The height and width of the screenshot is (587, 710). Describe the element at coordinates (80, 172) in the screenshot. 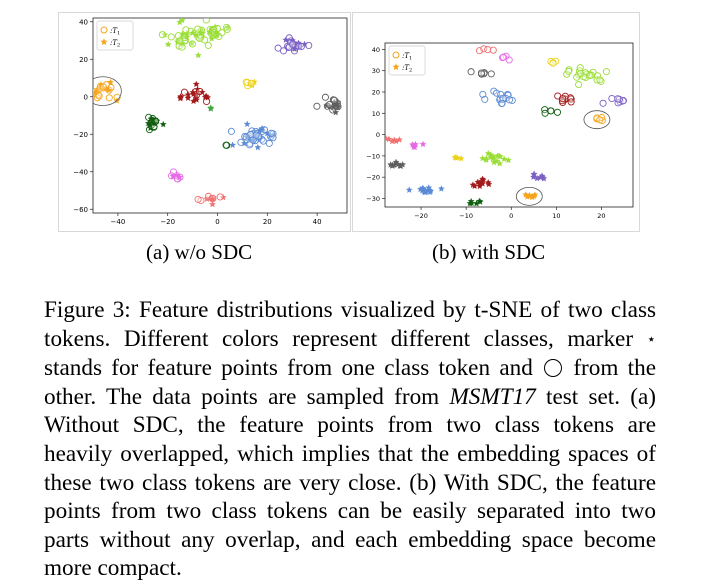

I see `y-tick-label: −40` at that location.